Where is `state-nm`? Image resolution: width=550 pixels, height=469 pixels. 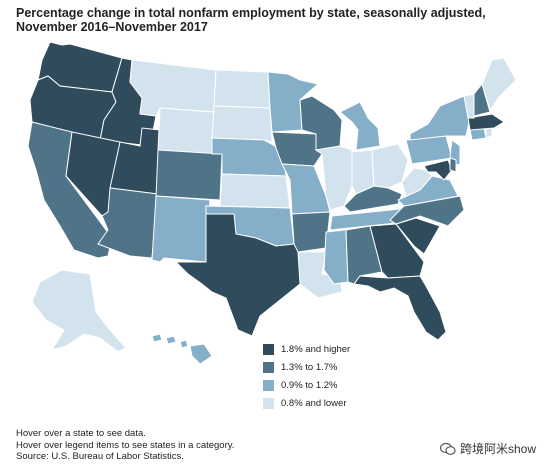
state-nm is located at coordinates (181, 229).